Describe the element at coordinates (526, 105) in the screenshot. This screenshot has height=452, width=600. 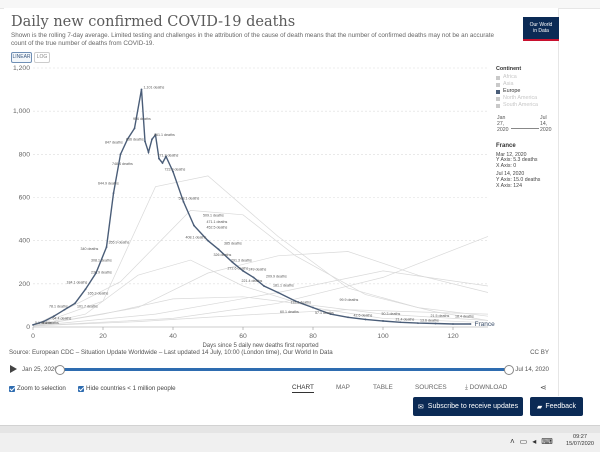
I see `legend-item-south-america: South America` at that location.